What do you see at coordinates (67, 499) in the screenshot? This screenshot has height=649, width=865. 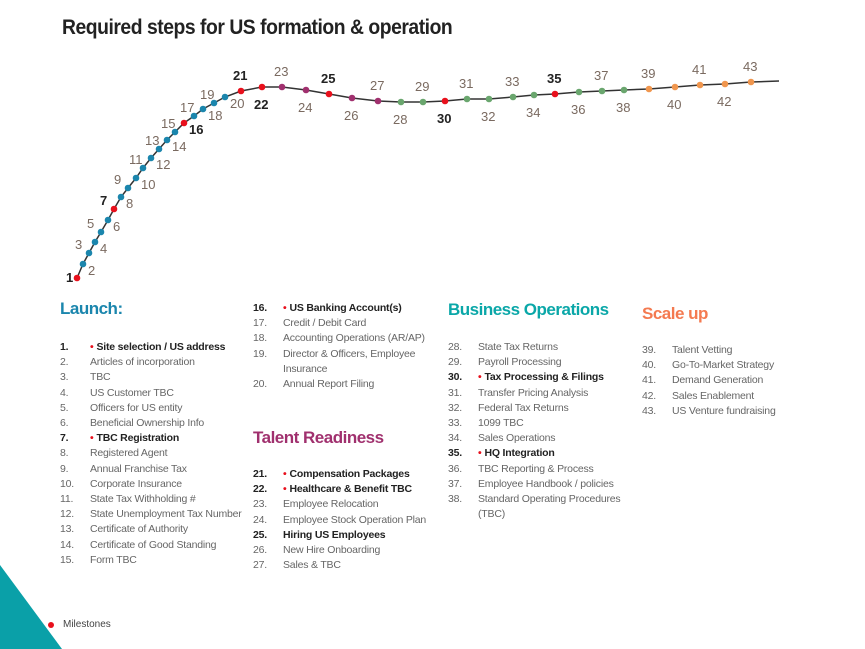 I see `item-number: 11.` at bounding box center [67, 499].